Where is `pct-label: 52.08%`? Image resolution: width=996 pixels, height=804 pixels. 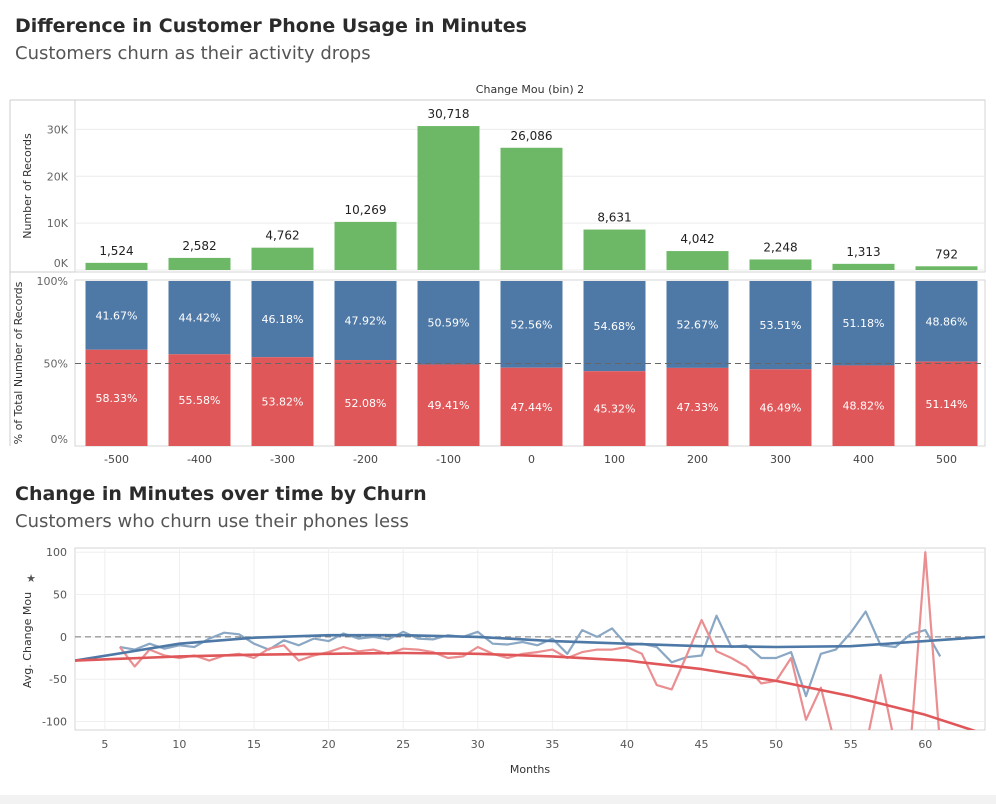 pct-label: 52.08% is located at coordinates (366, 403).